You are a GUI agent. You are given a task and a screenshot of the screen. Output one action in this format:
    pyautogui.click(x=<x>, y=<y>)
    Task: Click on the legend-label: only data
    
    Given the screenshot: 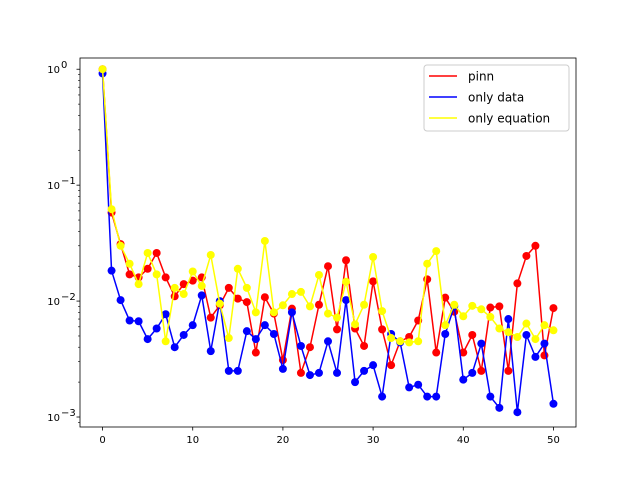 What is the action you would take?
    pyautogui.click(x=496, y=98)
    